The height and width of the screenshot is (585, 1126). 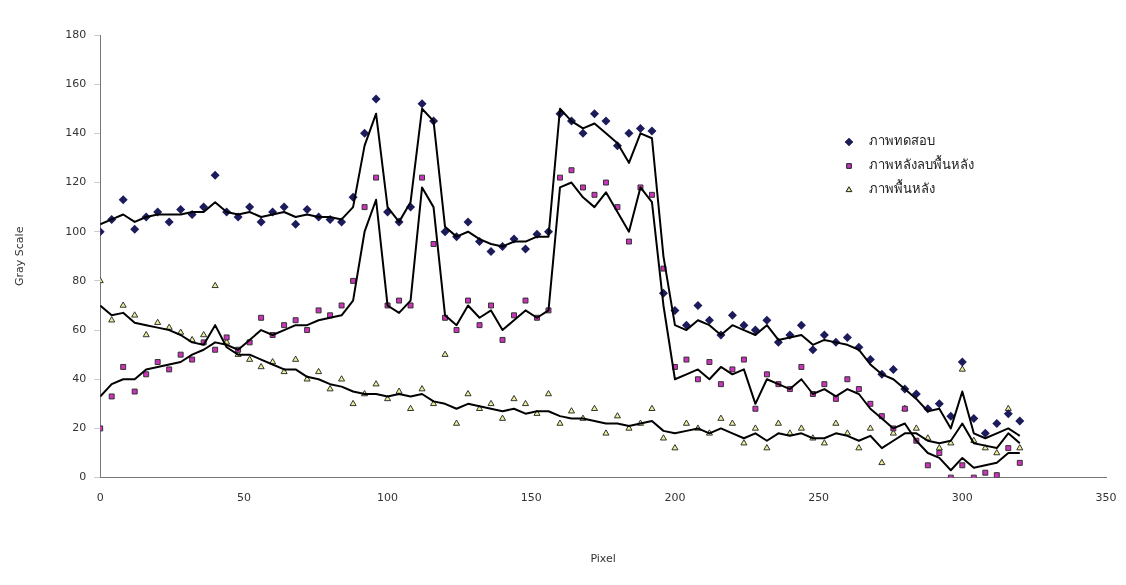 What do you see at coordinates (603, 559) in the screenshot?
I see `x-axis-title: Pixel` at bounding box center [603, 559].